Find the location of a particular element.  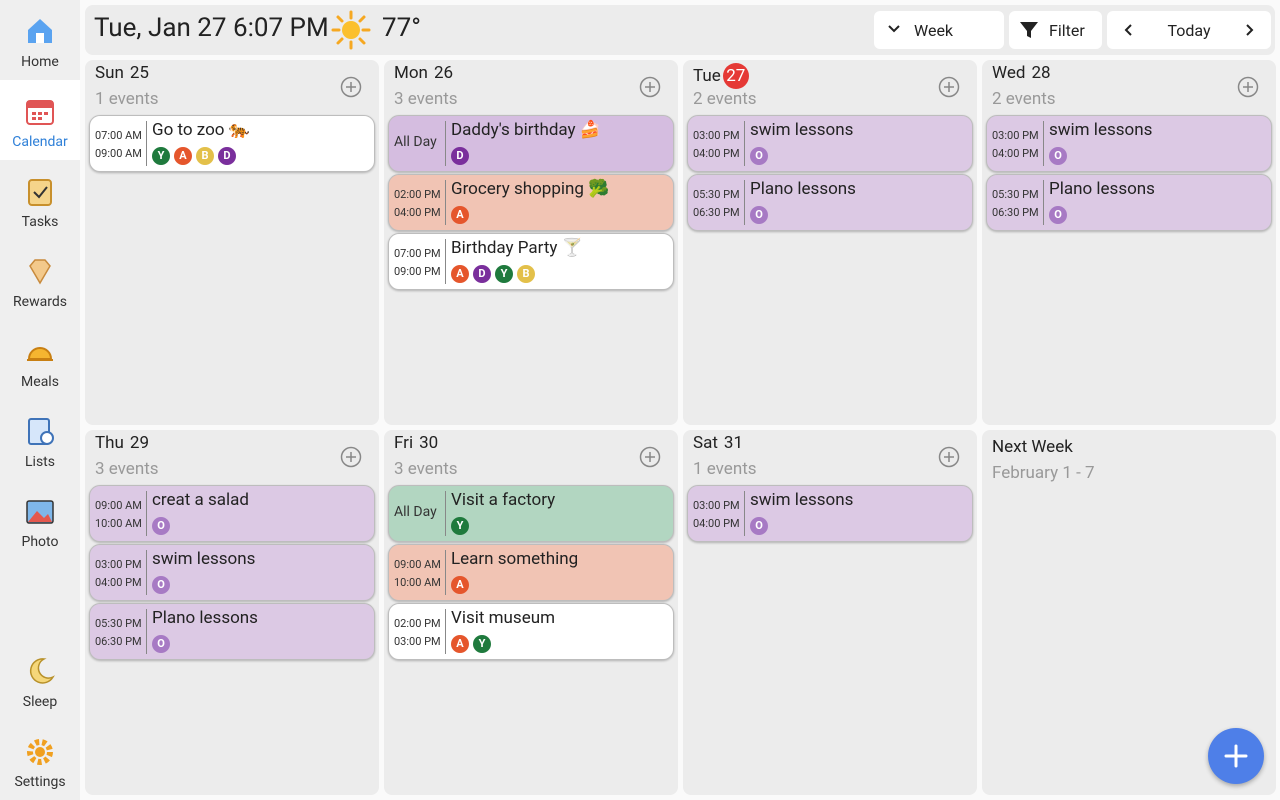

event-start: 07:00 PM is located at coordinates (417, 253).